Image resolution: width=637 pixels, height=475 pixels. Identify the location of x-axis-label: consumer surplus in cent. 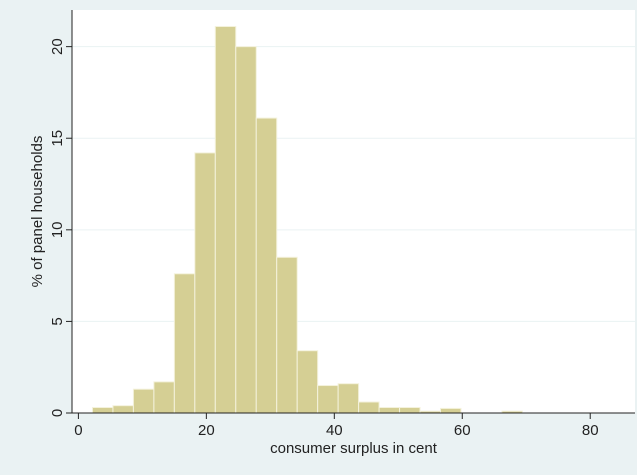
(354, 448).